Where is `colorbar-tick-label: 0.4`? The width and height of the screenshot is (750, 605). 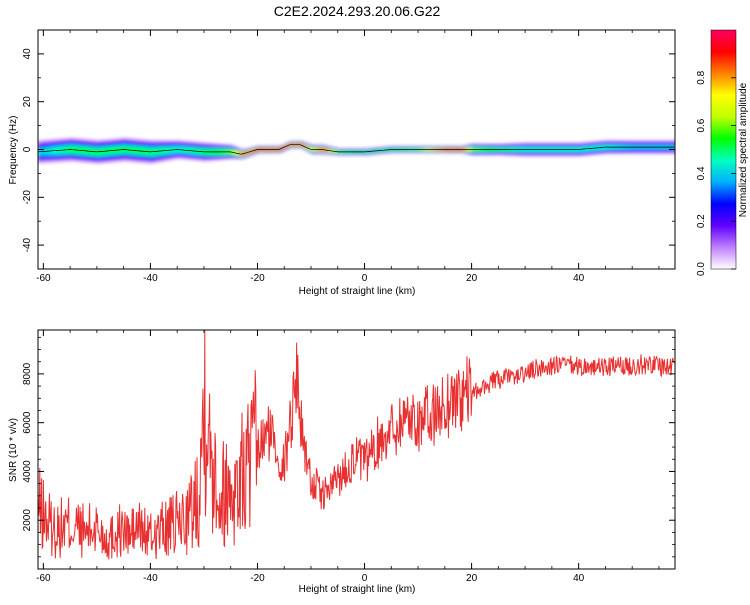
colorbar-tick-label: 0.4 is located at coordinates (701, 173).